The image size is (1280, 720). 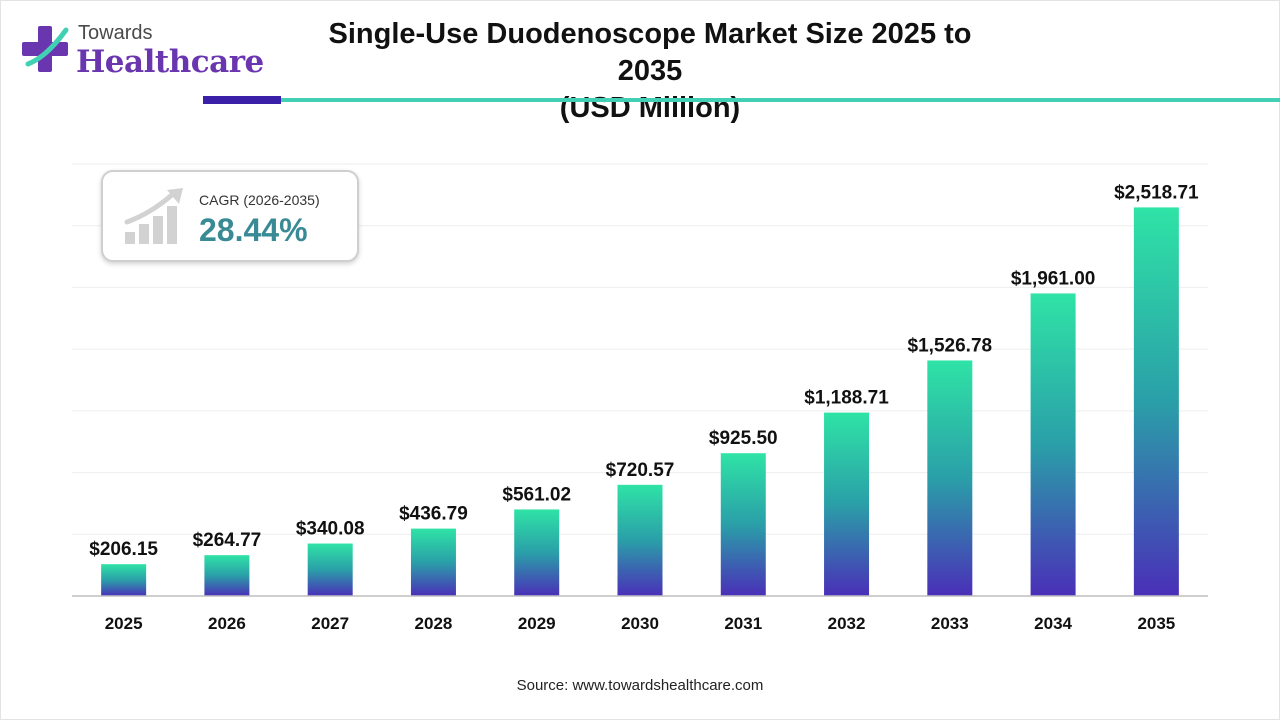 What do you see at coordinates (1156, 192) in the screenshot?
I see `value-label-2035: $2,518.71` at bounding box center [1156, 192].